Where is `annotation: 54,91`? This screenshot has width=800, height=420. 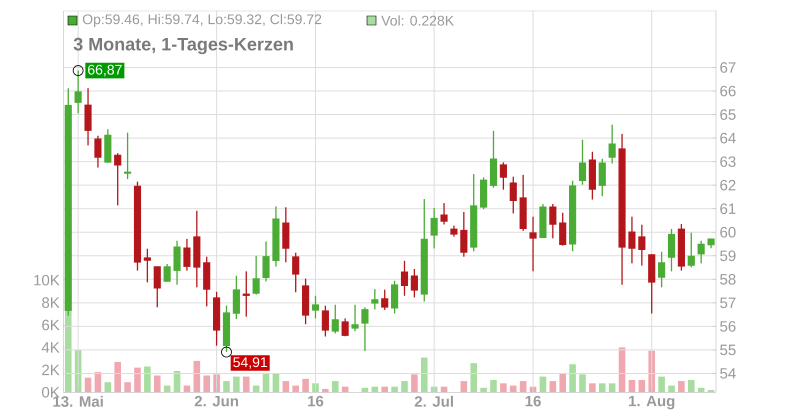 annotation: 54,91 is located at coordinates (250, 363).